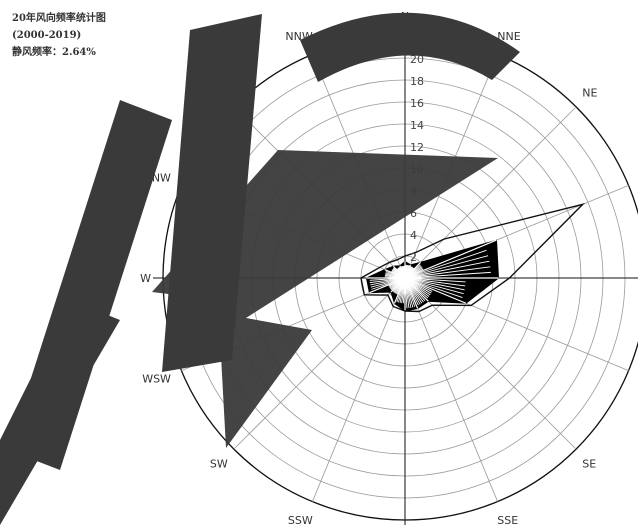  I want to click on calm-frequency: 静风频率：2.64%, so click(54, 52).